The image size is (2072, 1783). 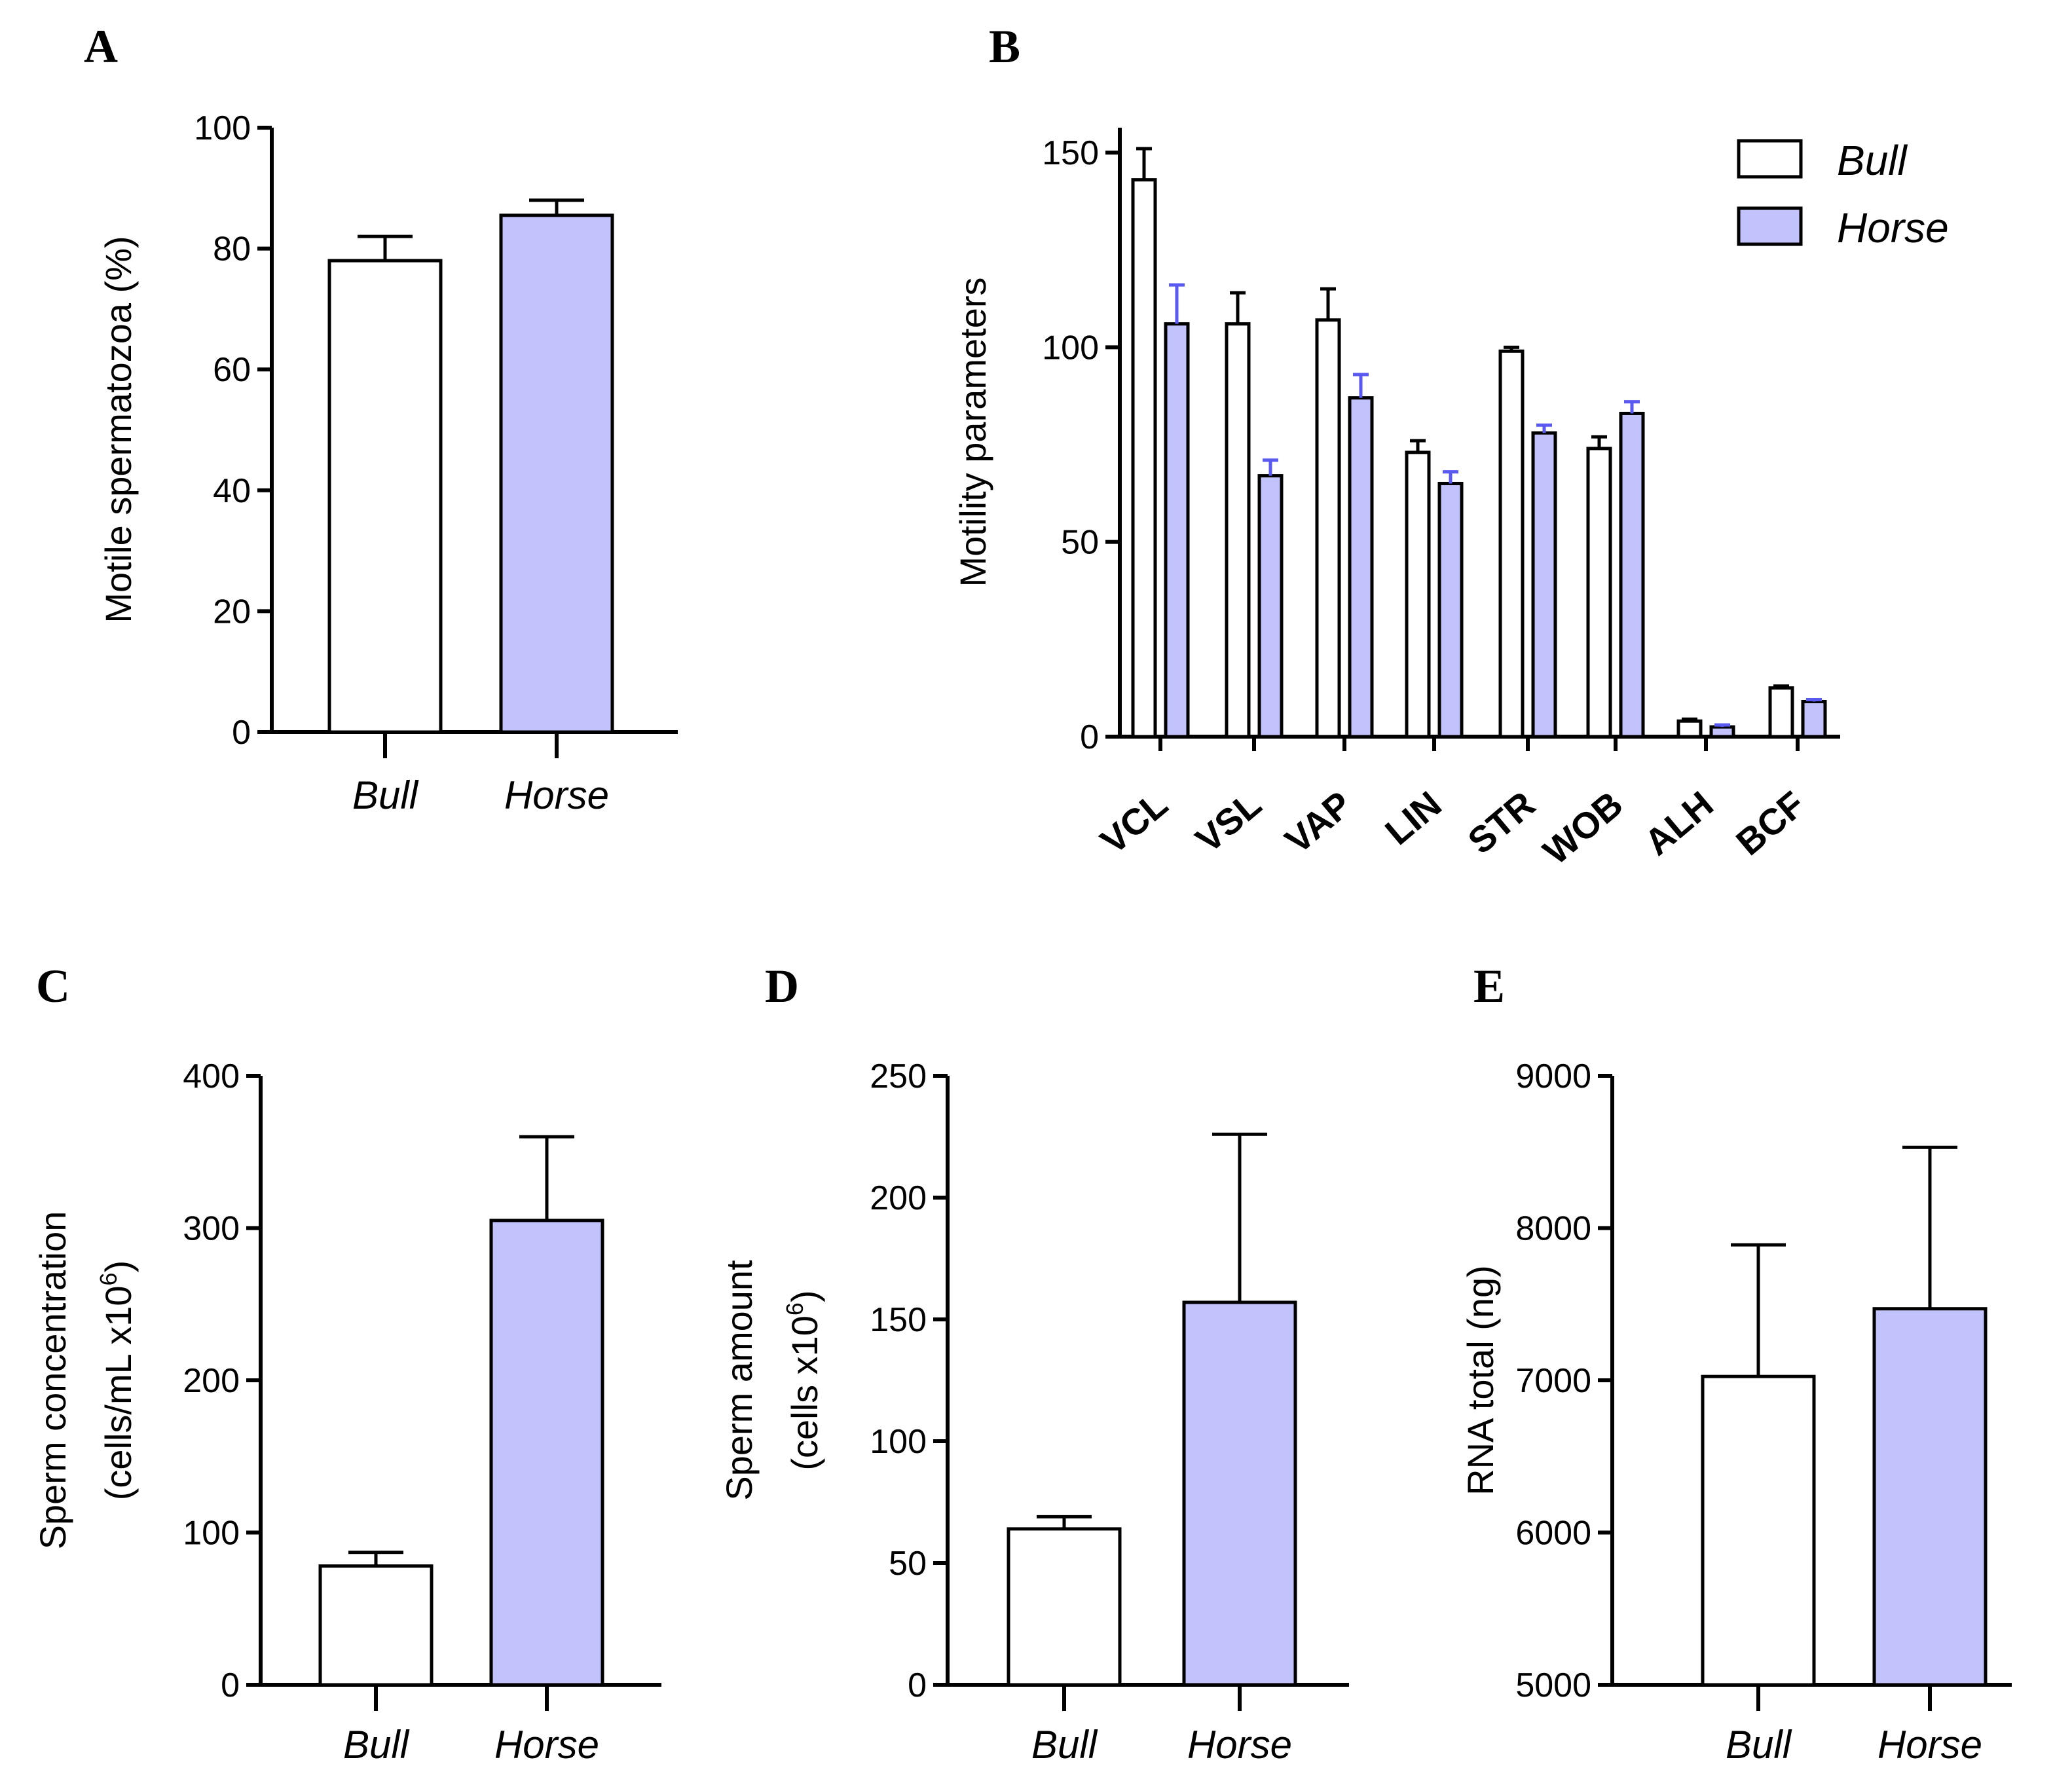 I want to click on y-axis-units-text: (cells x10, so click(x=804, y=1393).